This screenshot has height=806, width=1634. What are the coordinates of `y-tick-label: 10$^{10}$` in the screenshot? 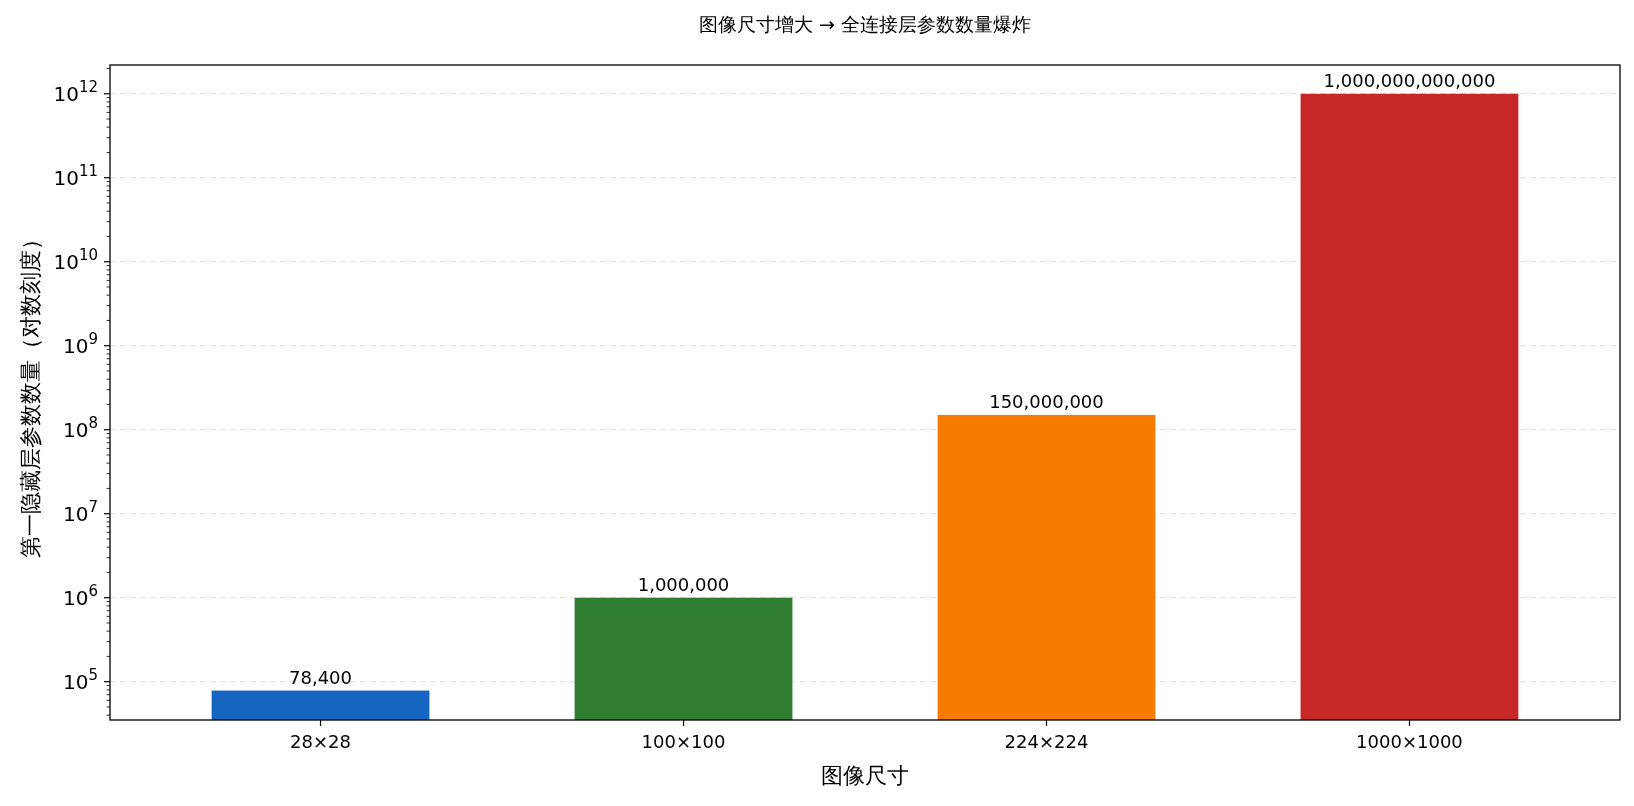 It's located at (75, 259).